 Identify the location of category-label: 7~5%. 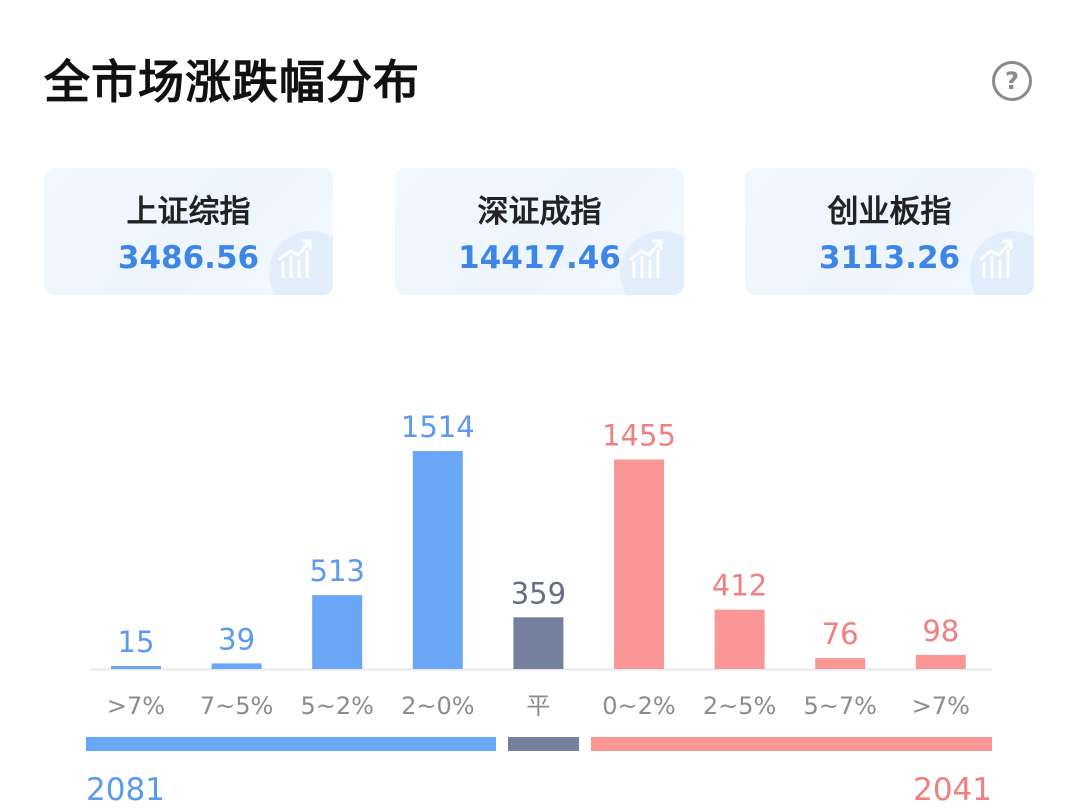
(236, 706).